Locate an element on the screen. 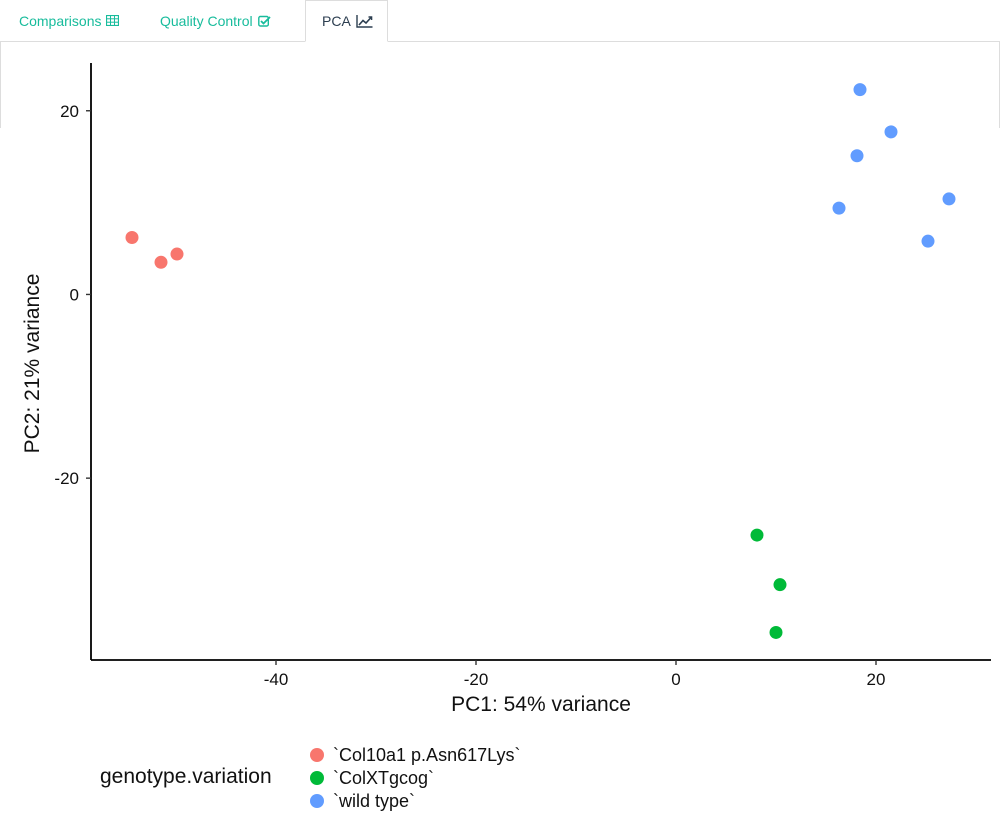 Image resolution: width=1002 pixels, height=816 pixels. y-axis-ticks: -20 0 20 is located at coordinates (72, 295).